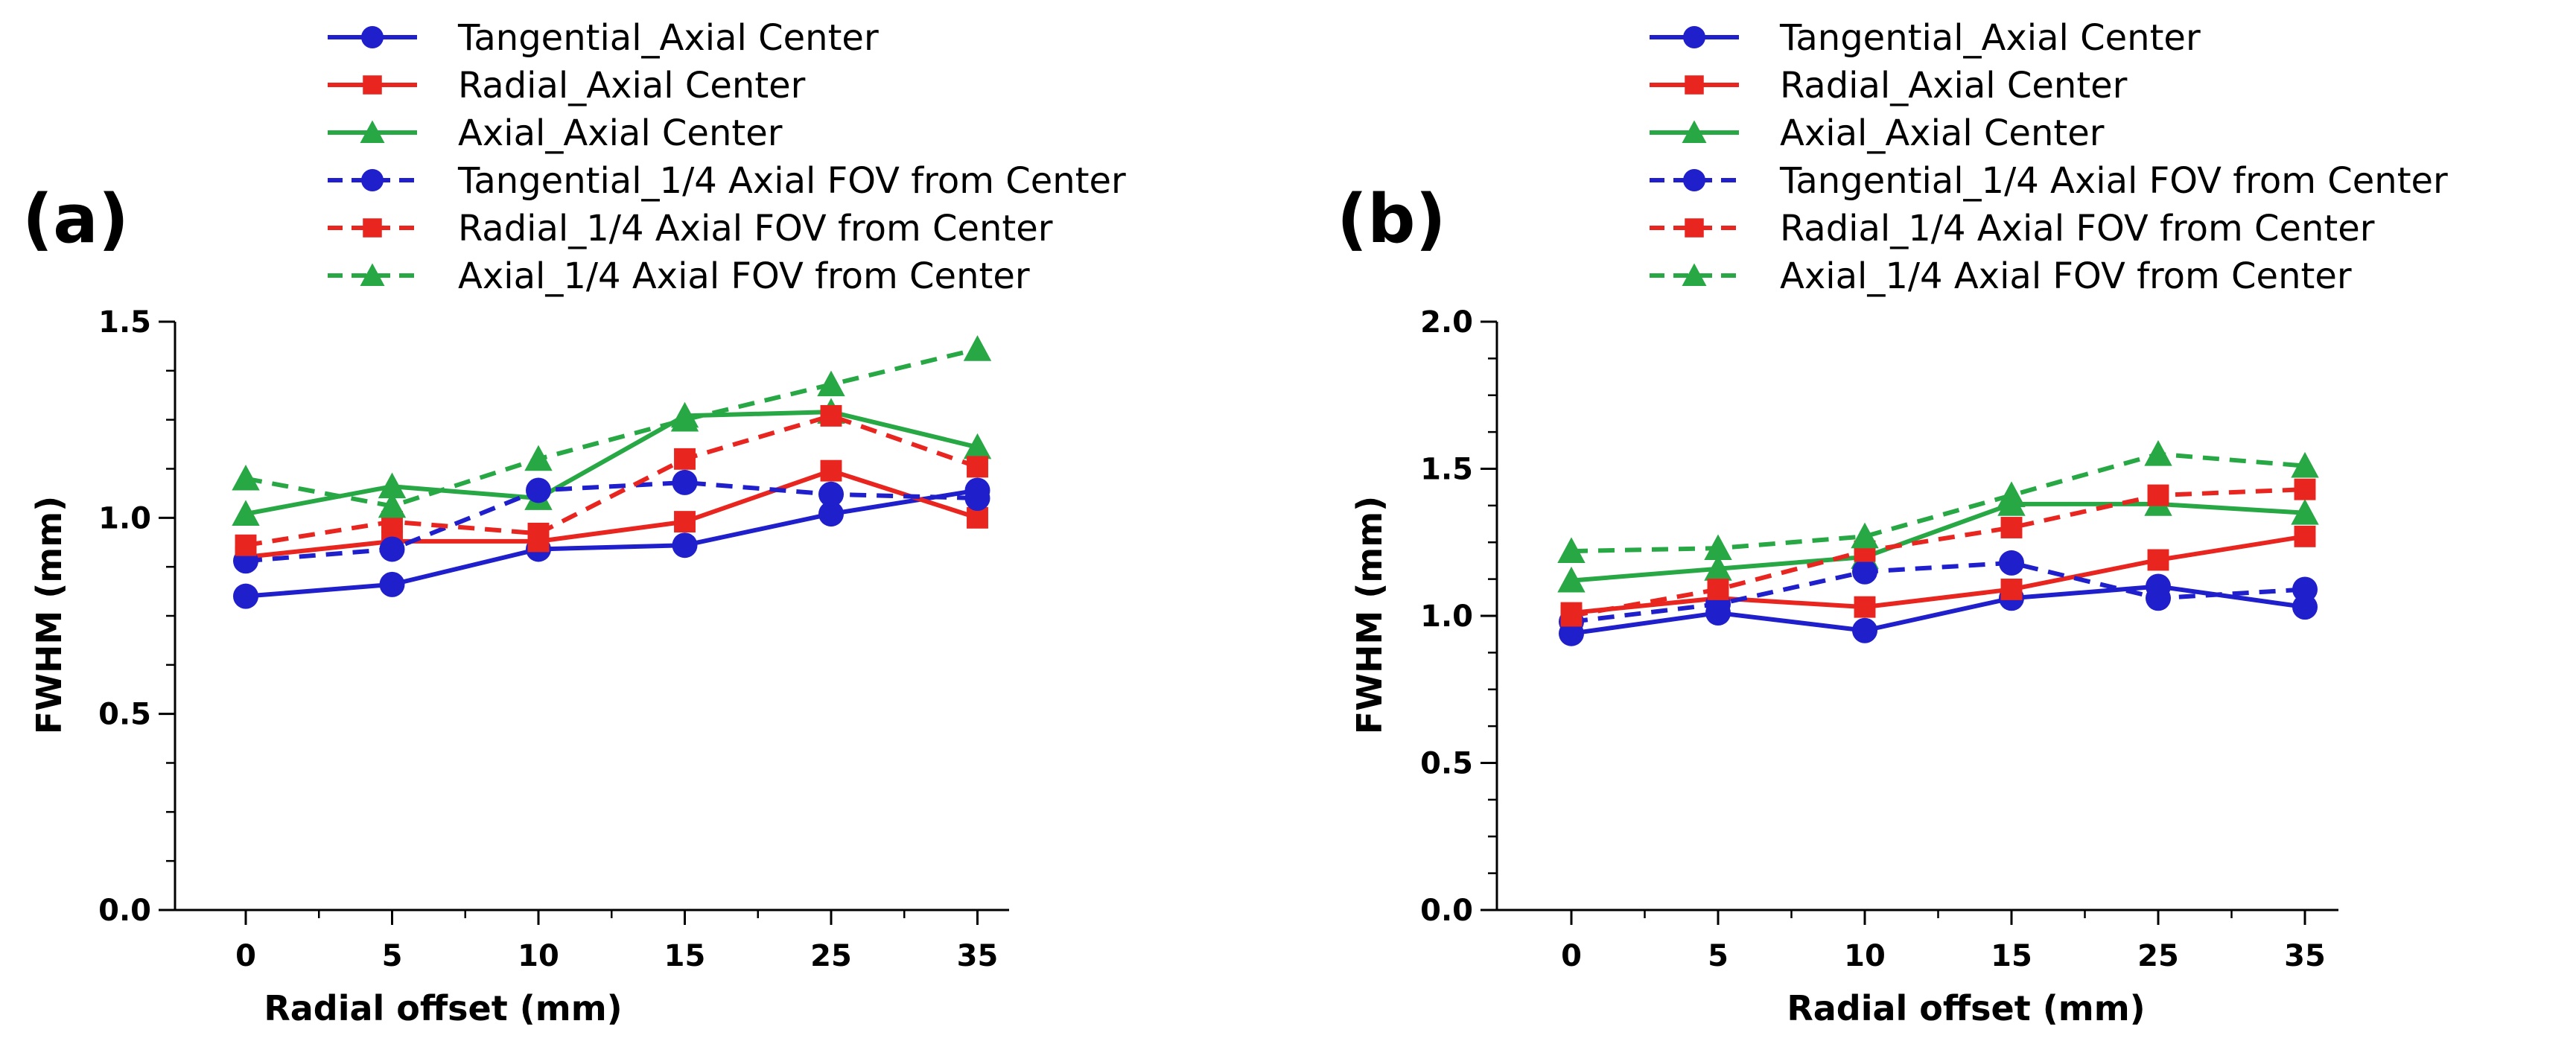 The width and height of the screenshot is (2576, 1050). Describe the element at coordinates (2011, 956) in the screenshot. I see `x-tick-label-b: 15` at that location.